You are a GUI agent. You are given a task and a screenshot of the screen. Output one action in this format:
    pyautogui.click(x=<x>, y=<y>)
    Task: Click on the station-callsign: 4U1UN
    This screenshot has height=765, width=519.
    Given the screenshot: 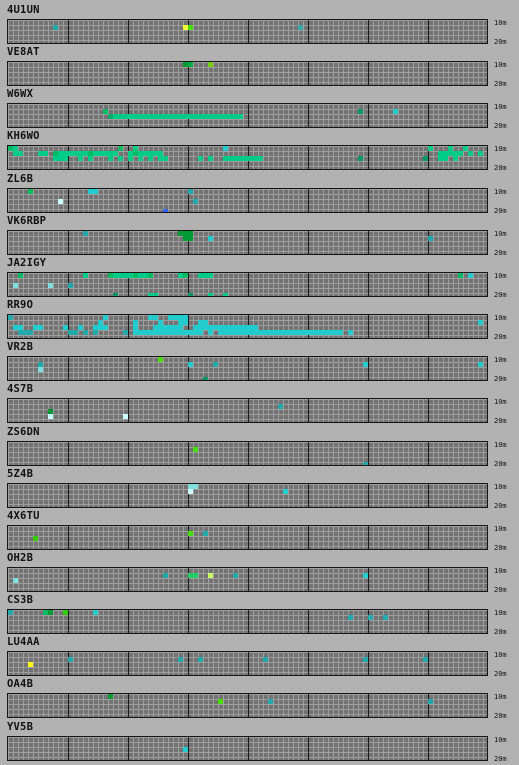 What is the action you would take?
    pyautogui.click(x=23, y=10)
    